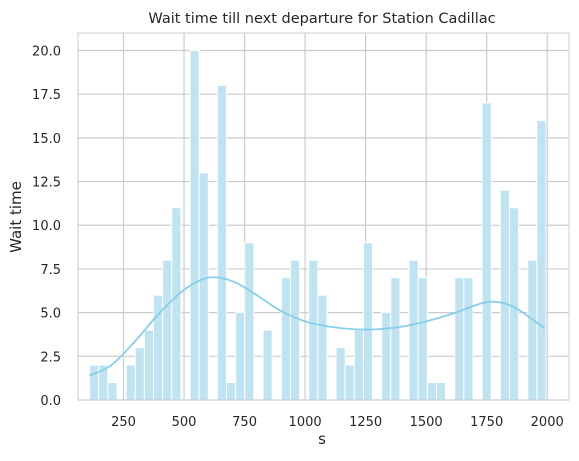 The height and width of the screenshot is (461, 579). I want to click on y-tick-label: 0.0, so click(50, 401).